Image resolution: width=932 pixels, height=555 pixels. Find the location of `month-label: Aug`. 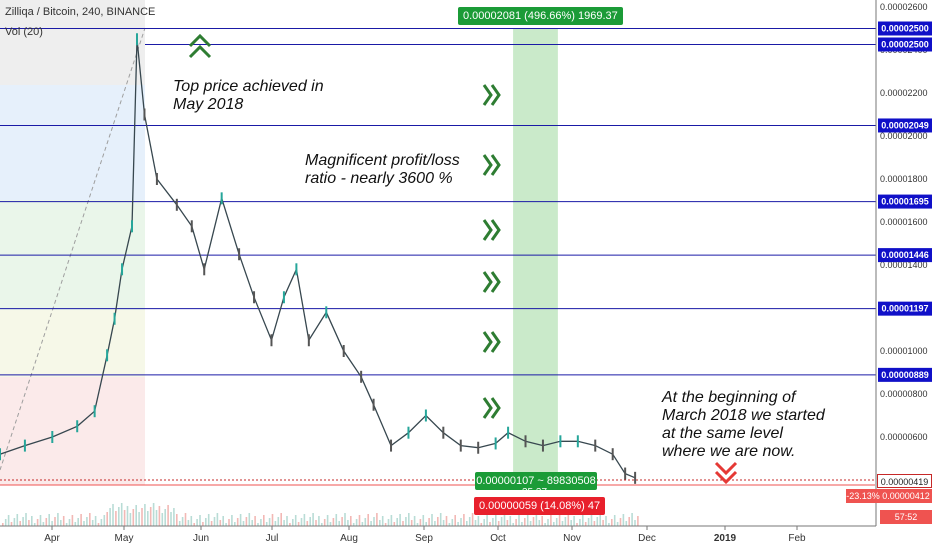

month-label: Aug is located at coordinates (349, 538).